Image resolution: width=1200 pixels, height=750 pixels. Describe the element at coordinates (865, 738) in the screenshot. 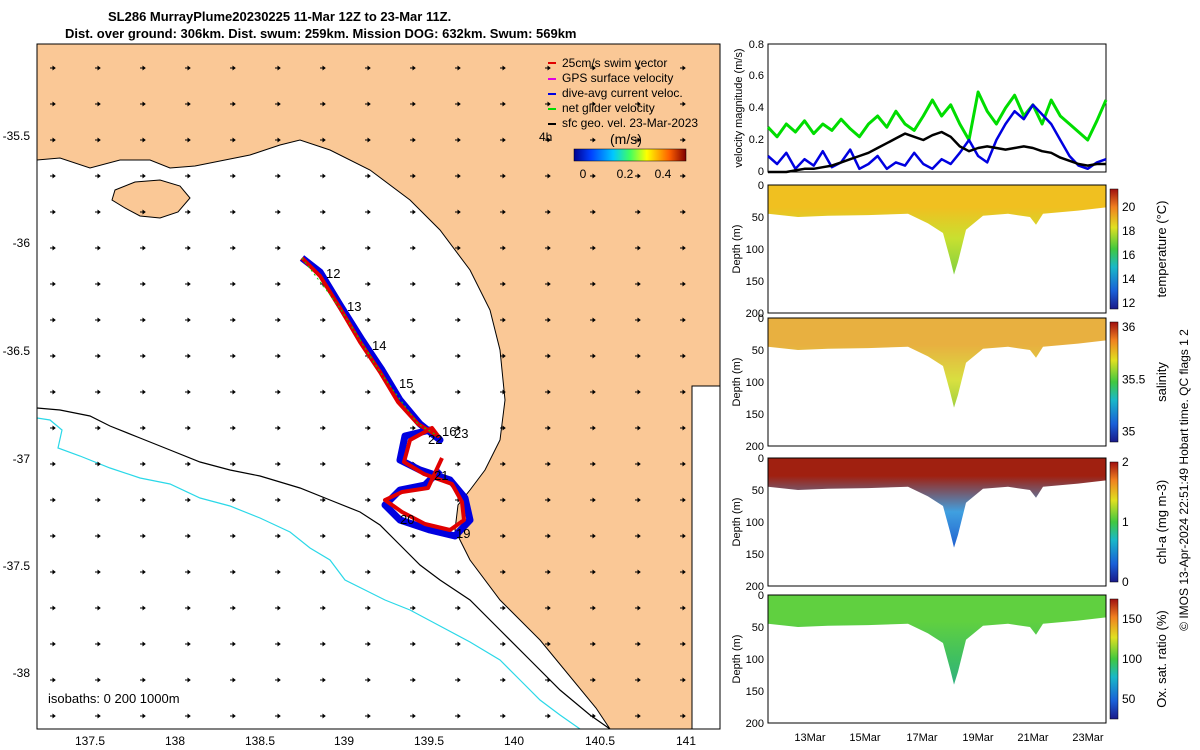

I see `time-tick: 15Mar` at that location.